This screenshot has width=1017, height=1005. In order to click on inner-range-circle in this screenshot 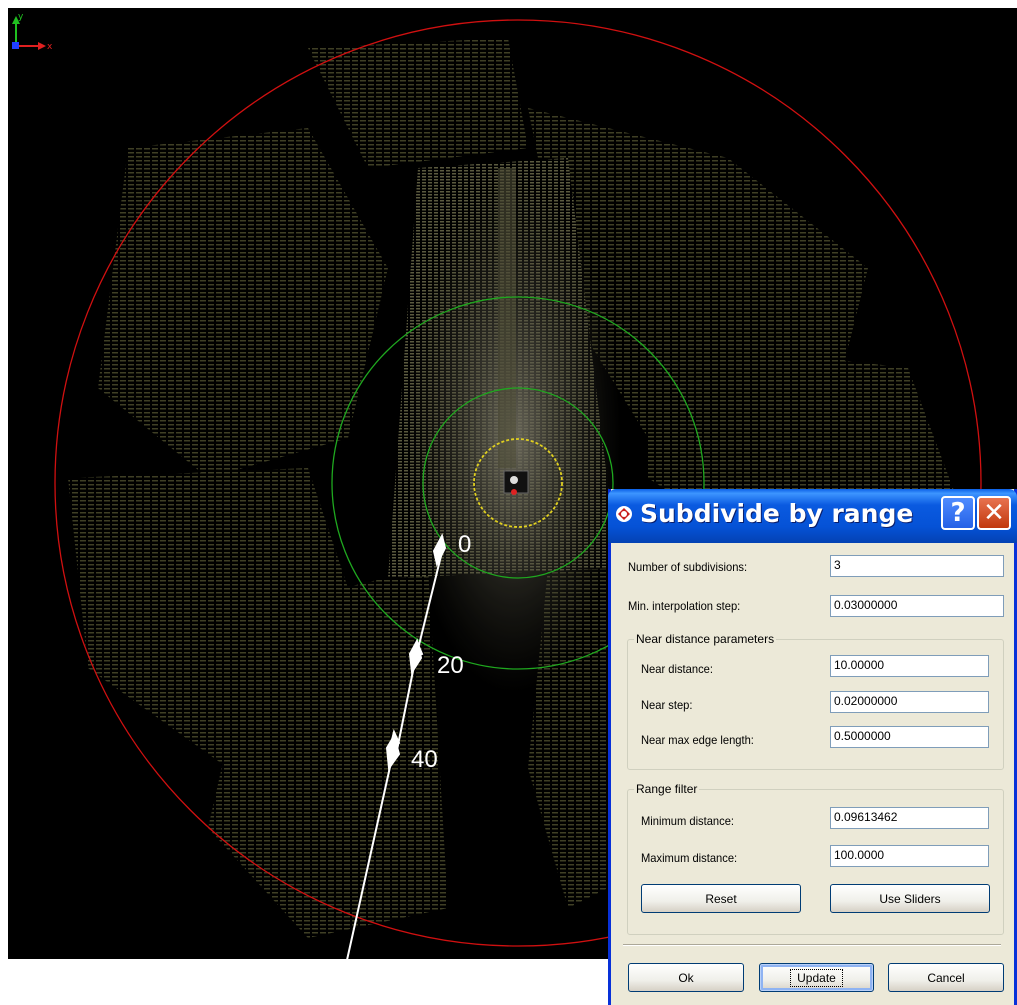, I will do `click(518, 483)`.